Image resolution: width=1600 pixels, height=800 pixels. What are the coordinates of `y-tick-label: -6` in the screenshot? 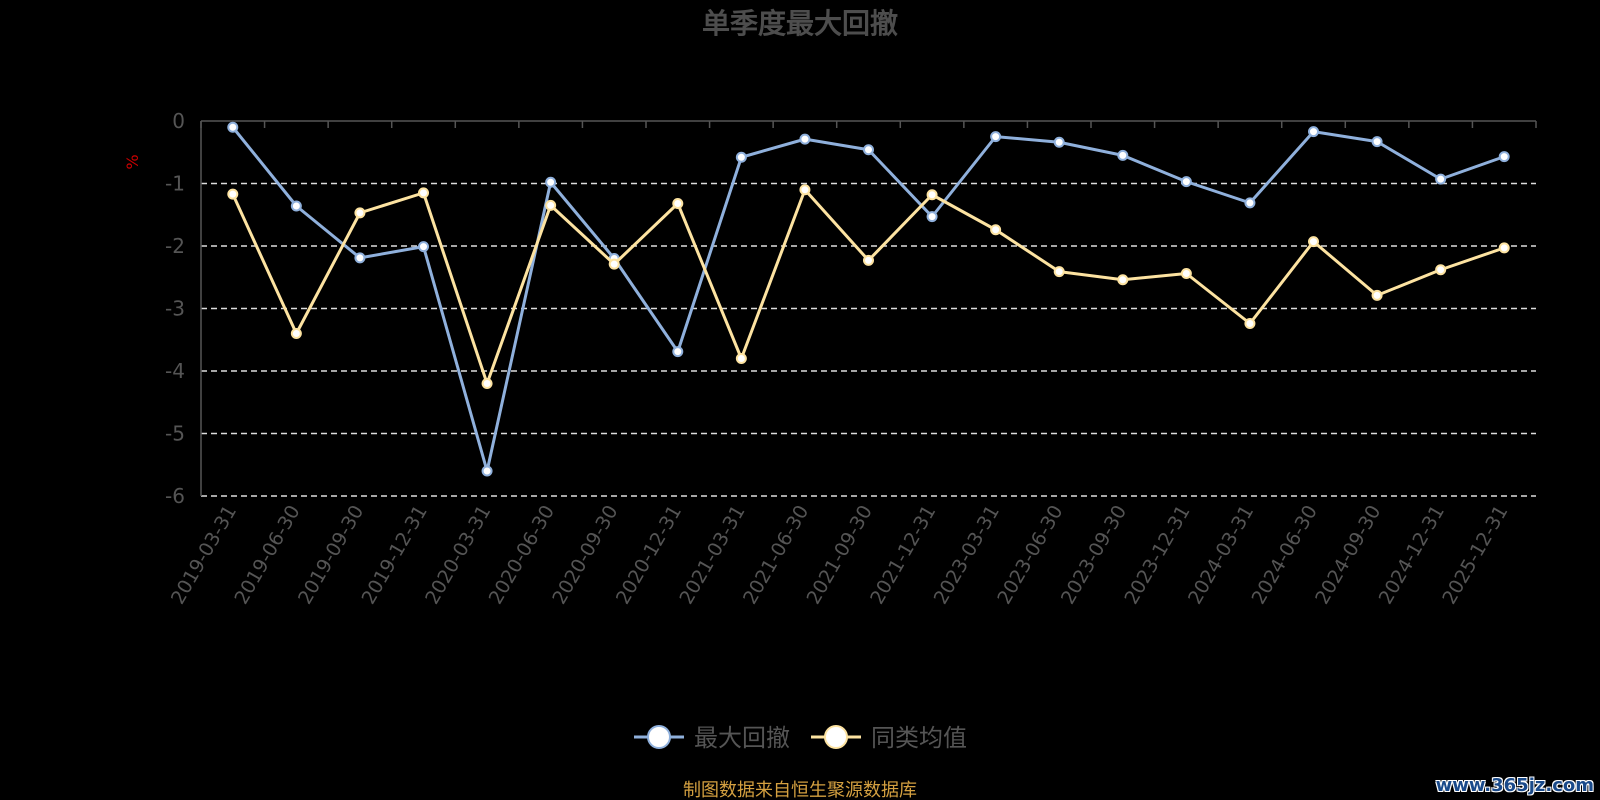 It's located at (175, 496).